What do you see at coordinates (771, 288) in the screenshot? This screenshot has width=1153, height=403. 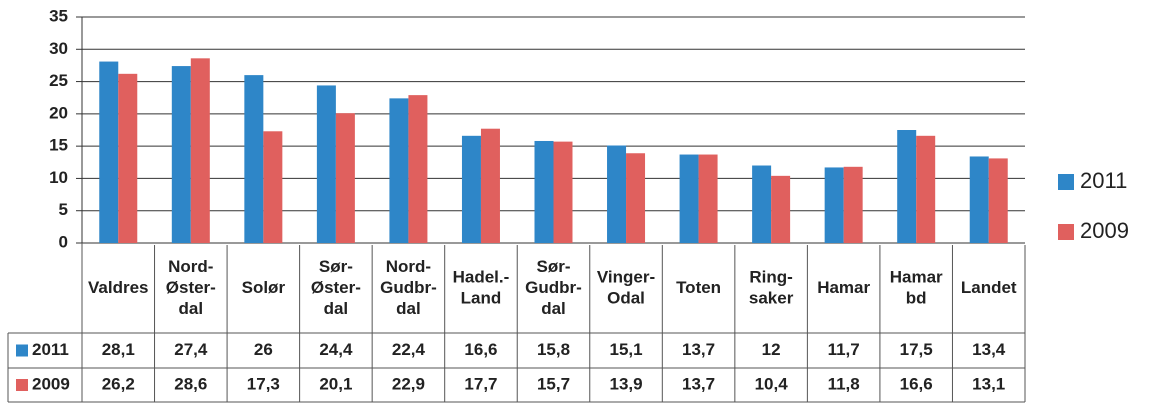 I see `x-tick-label: Ring-saker` at bounding box center [771, 288].